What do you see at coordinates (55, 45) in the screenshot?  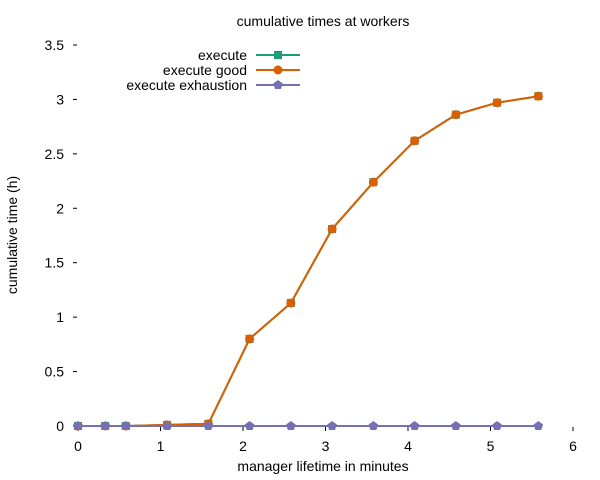 I see `y-tick-label: 3.5` at bounding box center [55, 45].